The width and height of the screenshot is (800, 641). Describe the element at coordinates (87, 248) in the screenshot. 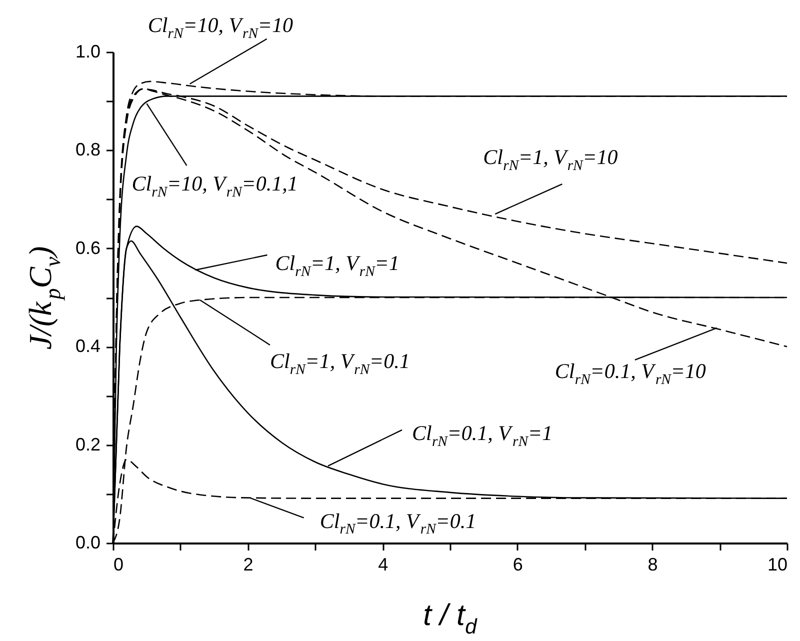

I see `y-tick-label: 0.6` at that location.